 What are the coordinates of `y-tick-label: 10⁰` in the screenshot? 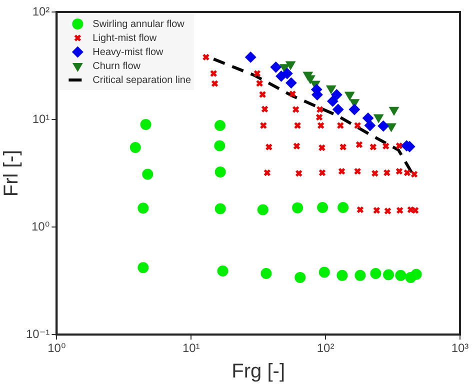 It's located at (41, 226).